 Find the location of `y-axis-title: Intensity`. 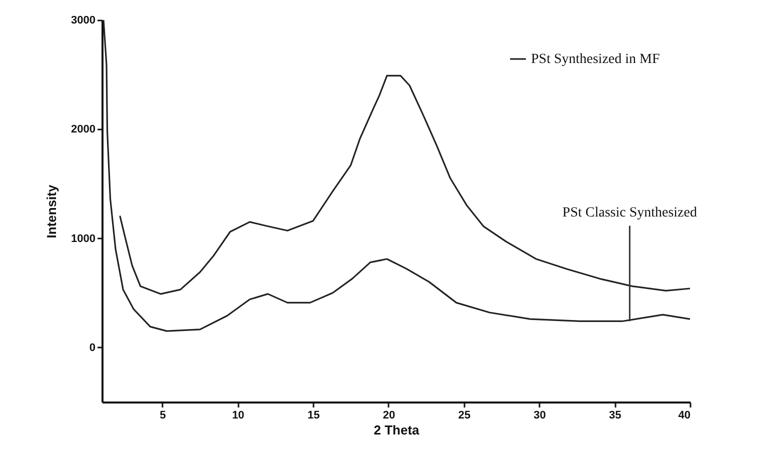

y-axis-title: Intensity is located at coordinates (52, 211).